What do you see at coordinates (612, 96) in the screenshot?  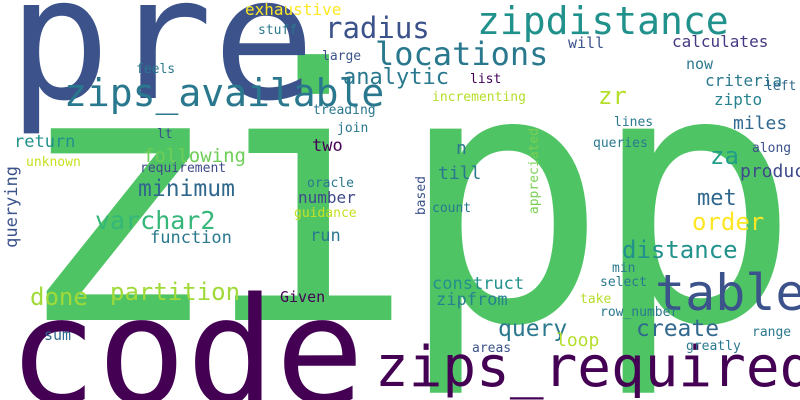 I see `word-zr: zr` at bounding box center [612, 96].